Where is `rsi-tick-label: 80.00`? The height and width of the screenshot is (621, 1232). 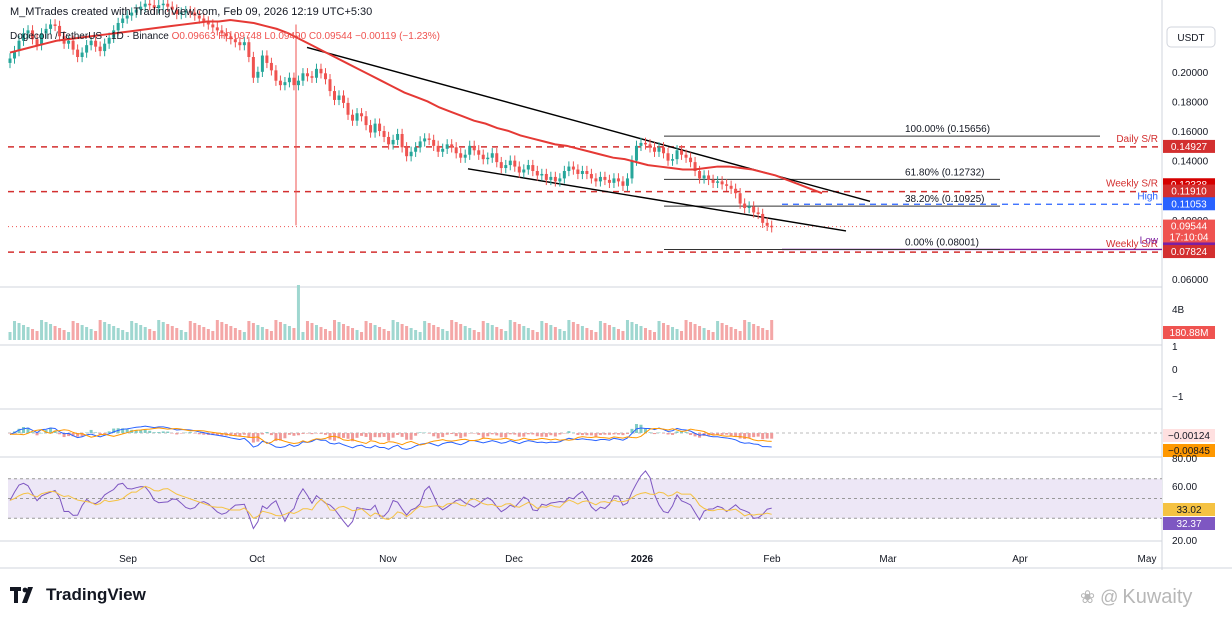 rsi-tick-label: 80.00 is located at coordinates (1184, 459).